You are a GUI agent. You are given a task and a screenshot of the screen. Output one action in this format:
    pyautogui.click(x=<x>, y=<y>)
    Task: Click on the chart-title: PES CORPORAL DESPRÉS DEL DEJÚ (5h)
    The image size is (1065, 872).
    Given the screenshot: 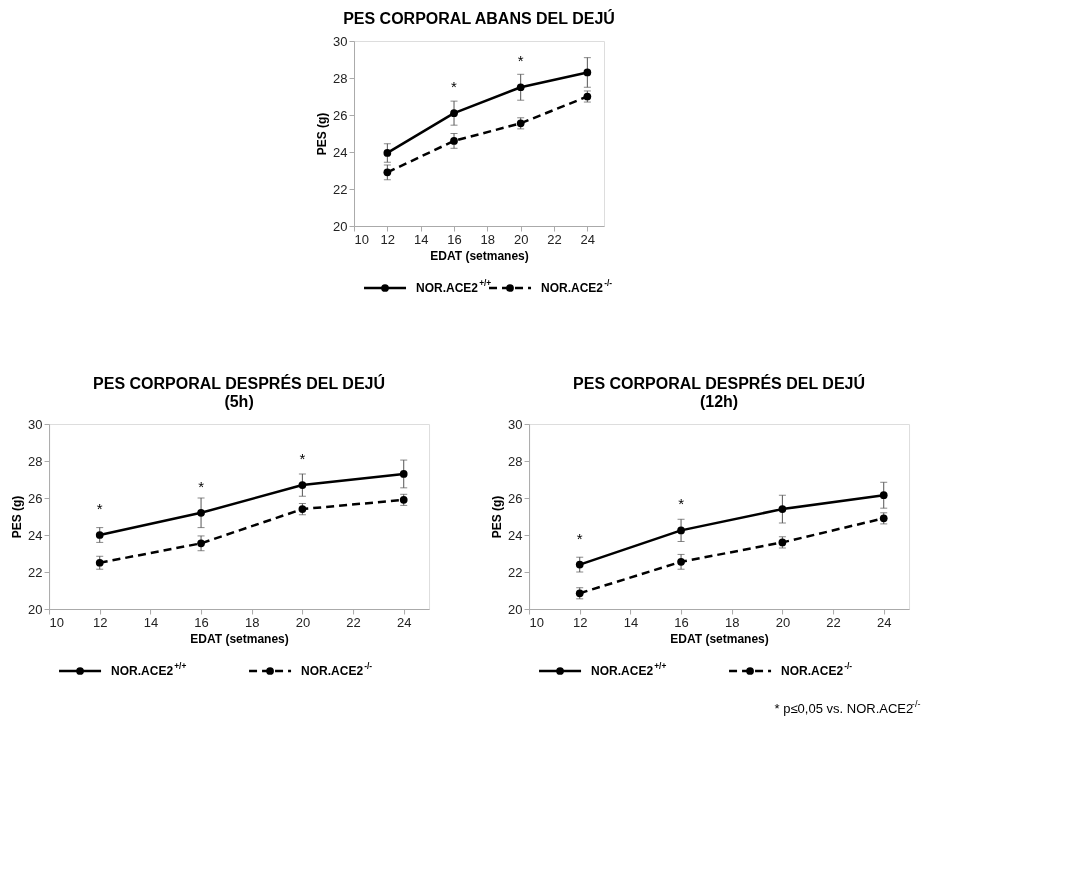 What is the action you would take?
    pyautogui.click(x=239, y=392)
    